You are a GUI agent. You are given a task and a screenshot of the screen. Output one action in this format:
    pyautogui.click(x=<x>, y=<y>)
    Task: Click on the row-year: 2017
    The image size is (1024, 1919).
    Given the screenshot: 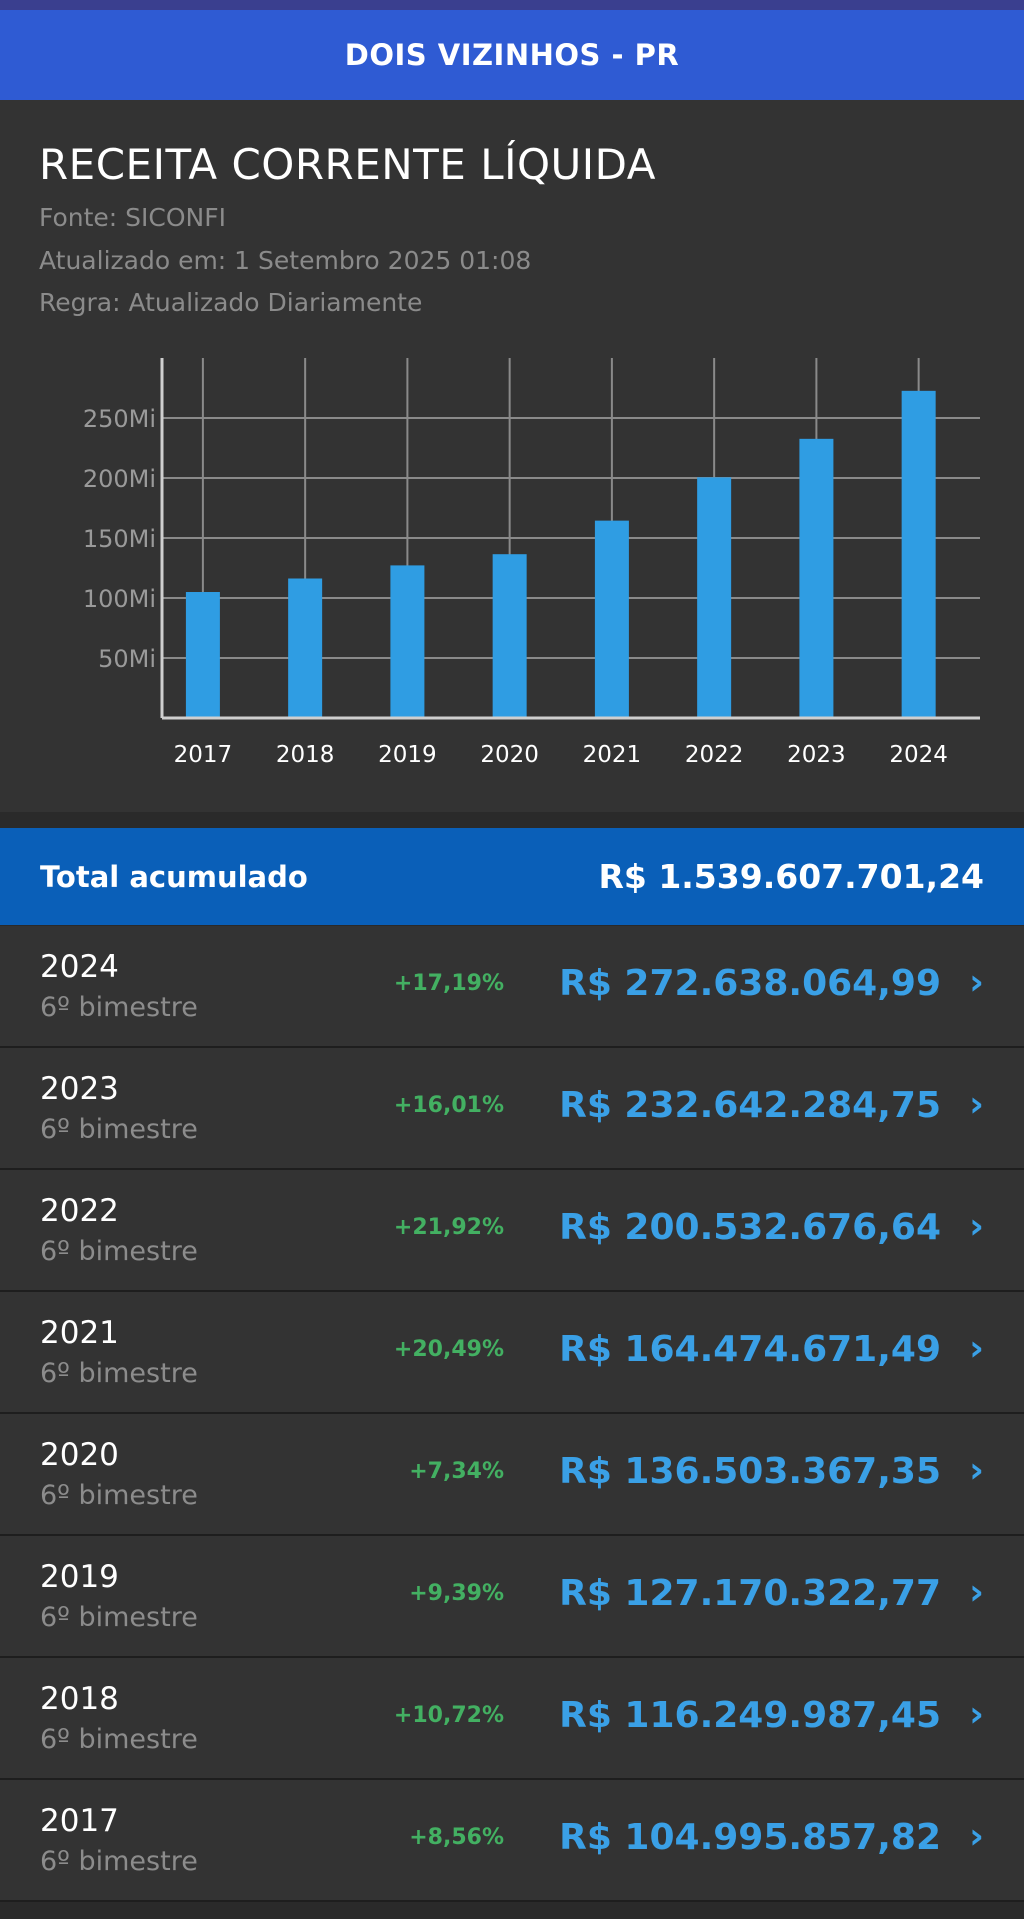 What is the action you would take?
    pyautogui.click(x=79, y=1821)
    